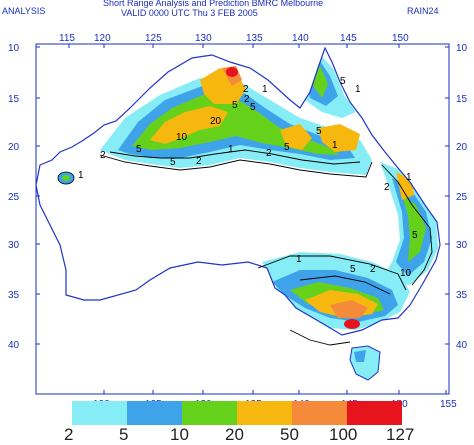 This screenshot has width=474, height=445. I want to click on lat-left-axis: 10 15 20 25 30 35 40, so click(14, 197).